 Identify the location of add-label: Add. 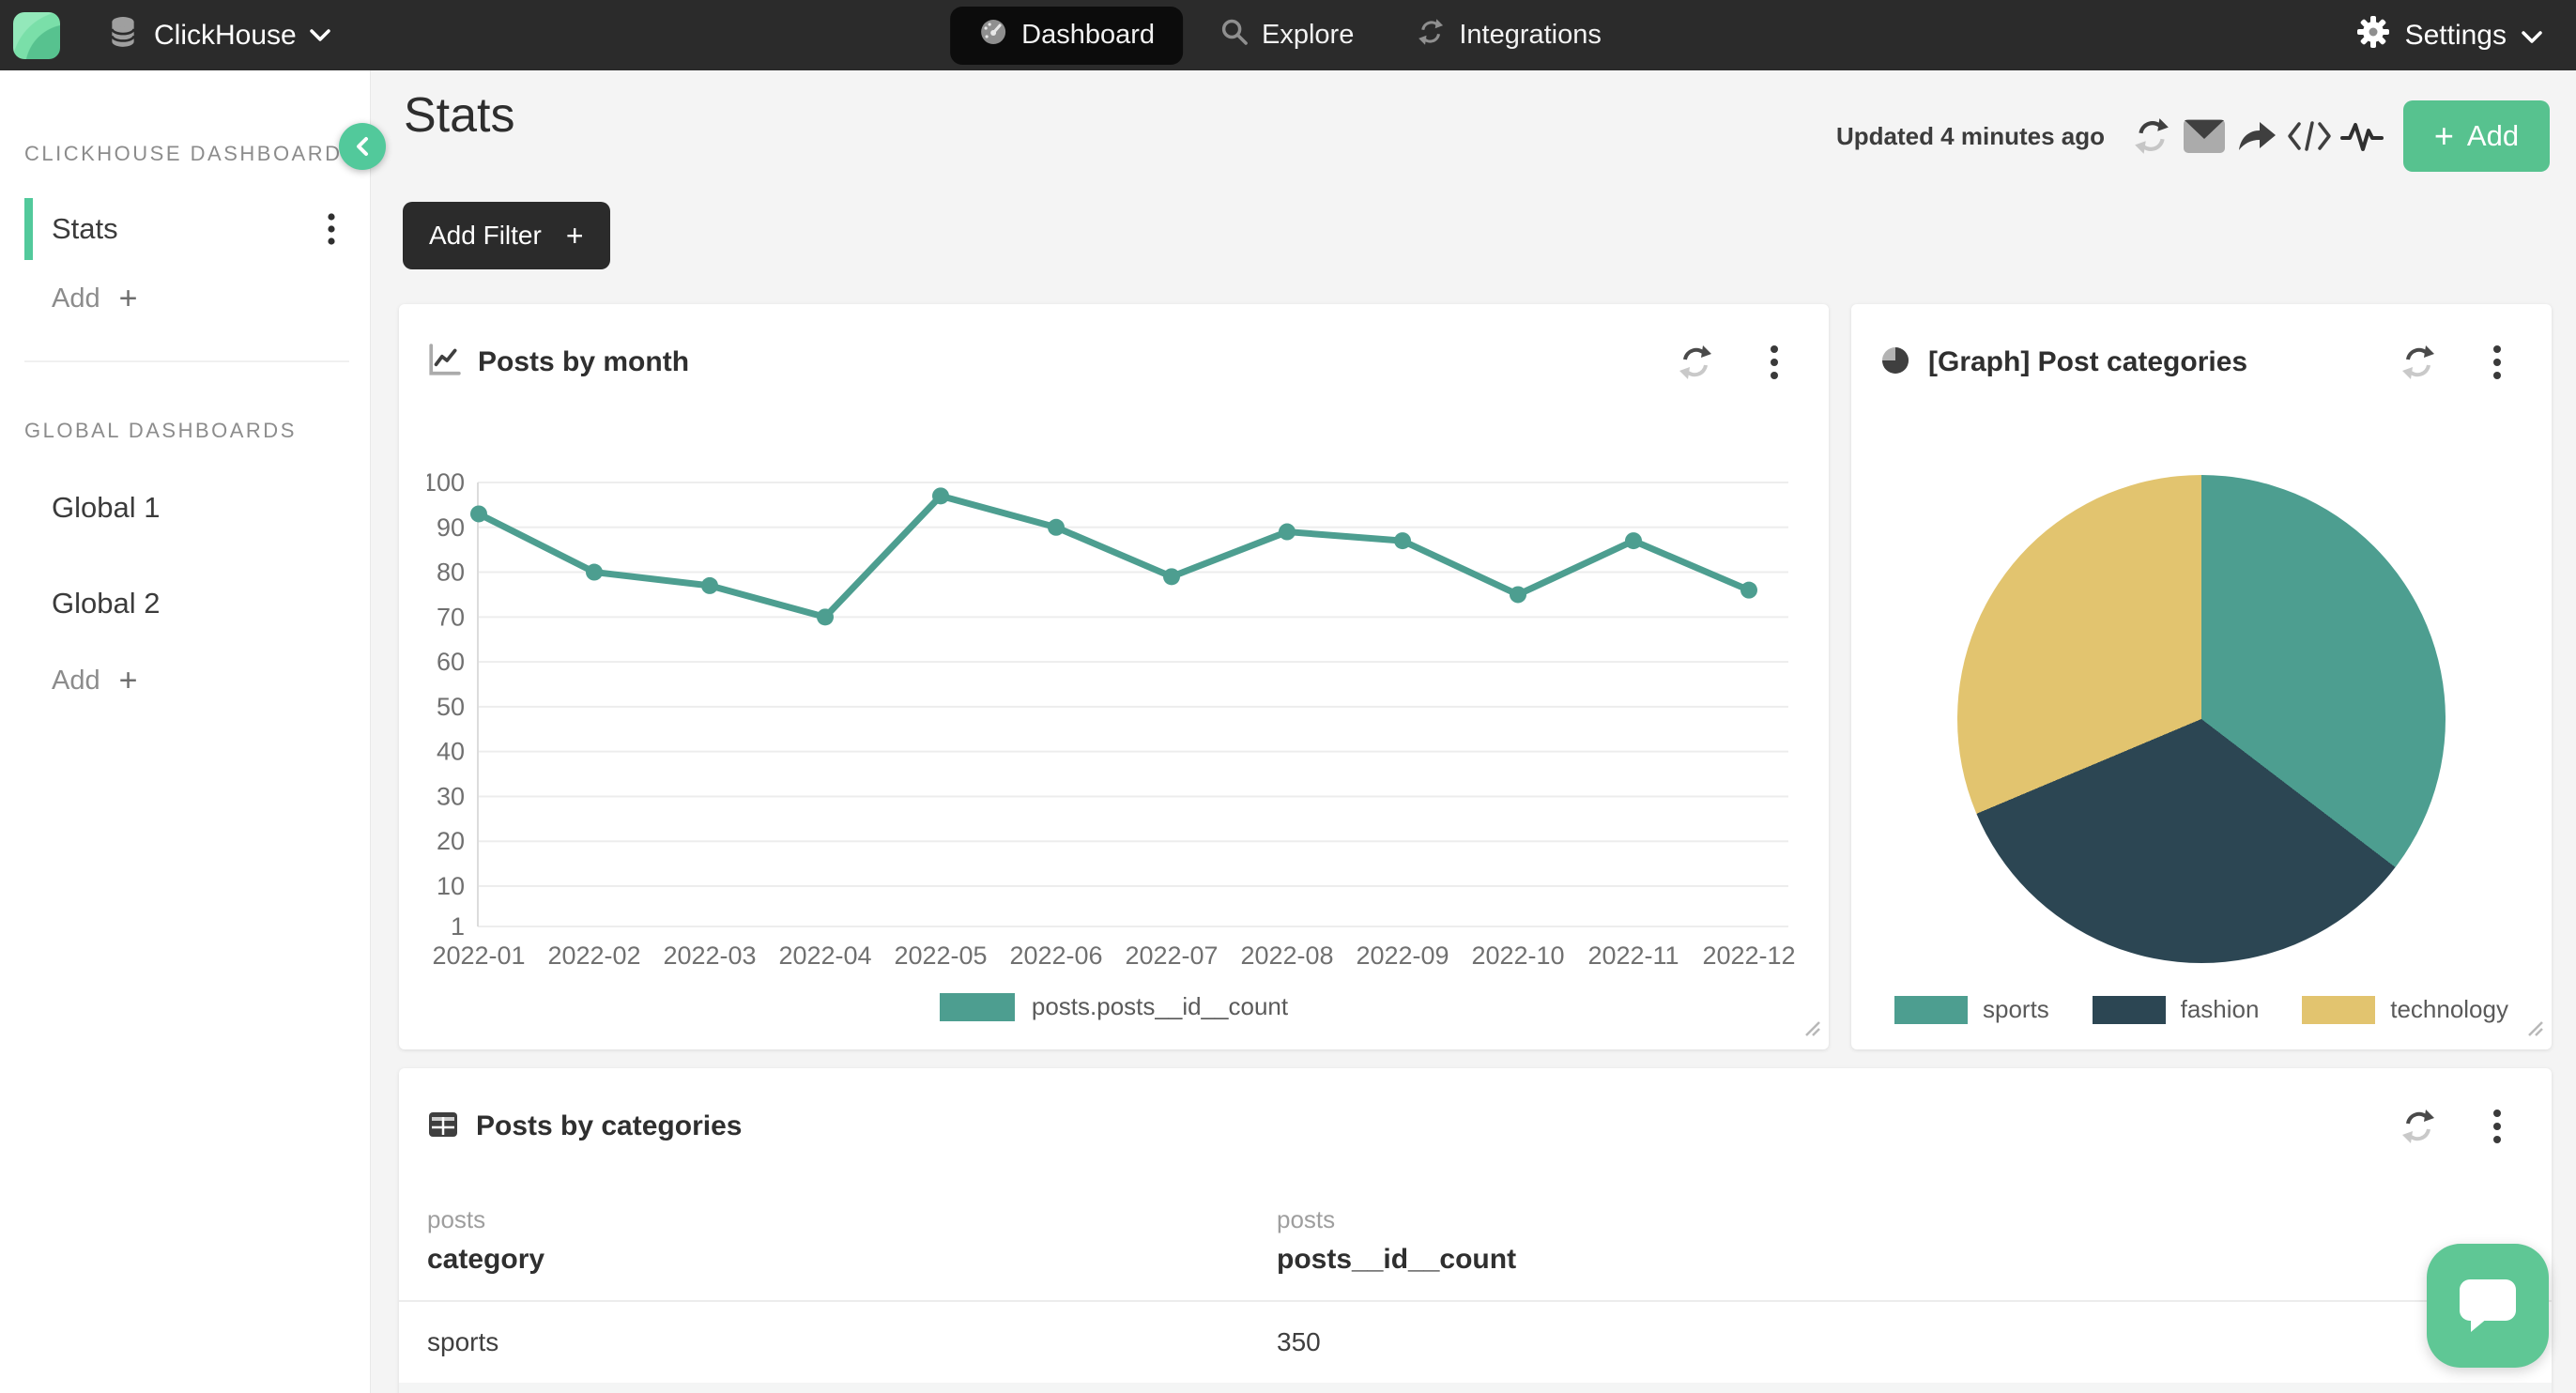
(76, 681).